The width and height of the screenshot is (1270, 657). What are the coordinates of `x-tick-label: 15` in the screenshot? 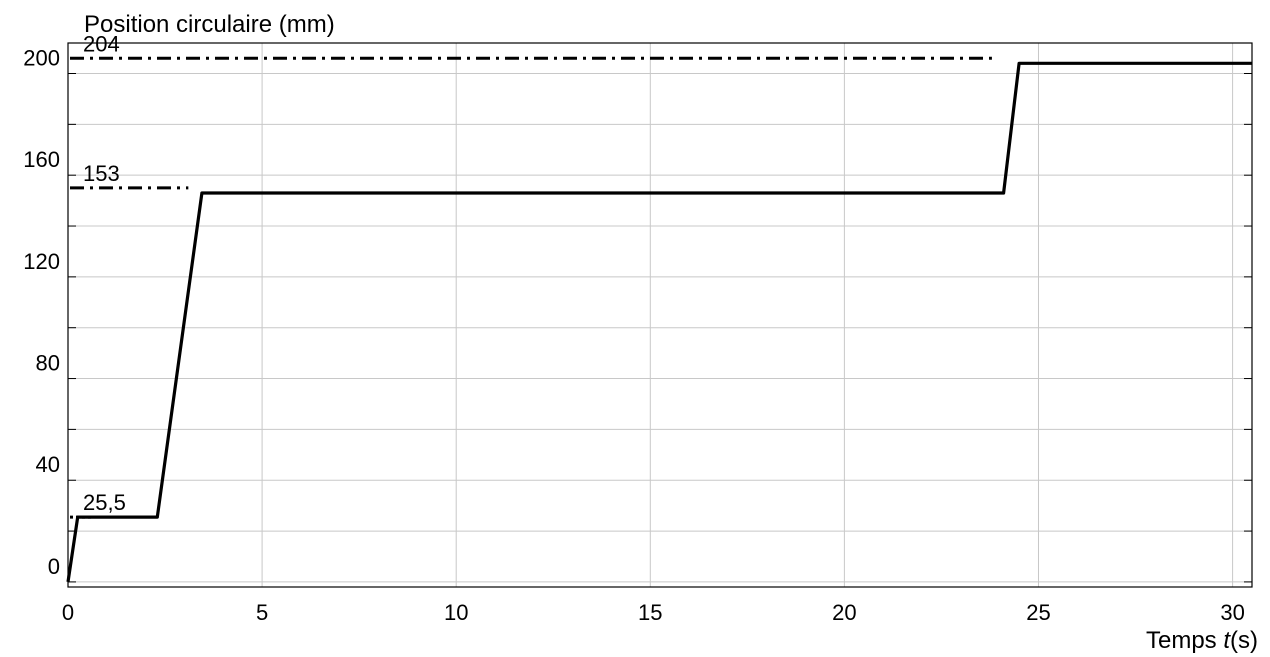 It's located at (650, 612).